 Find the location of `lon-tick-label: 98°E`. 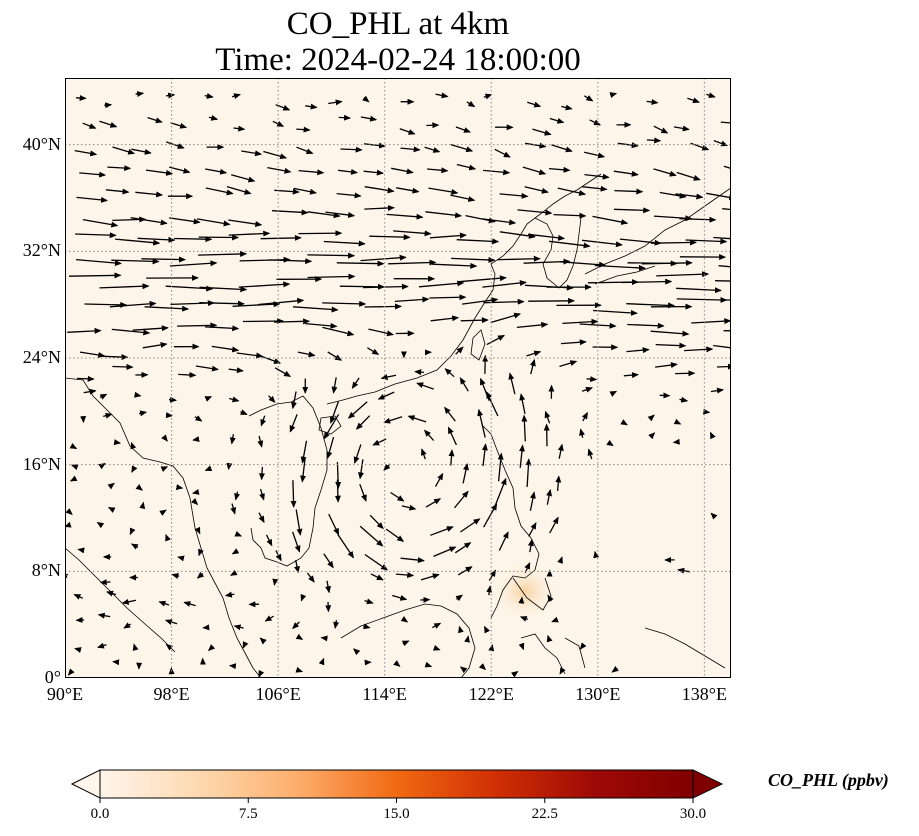

lon-tick-label: 98°E is located at coordinates (171, 694).